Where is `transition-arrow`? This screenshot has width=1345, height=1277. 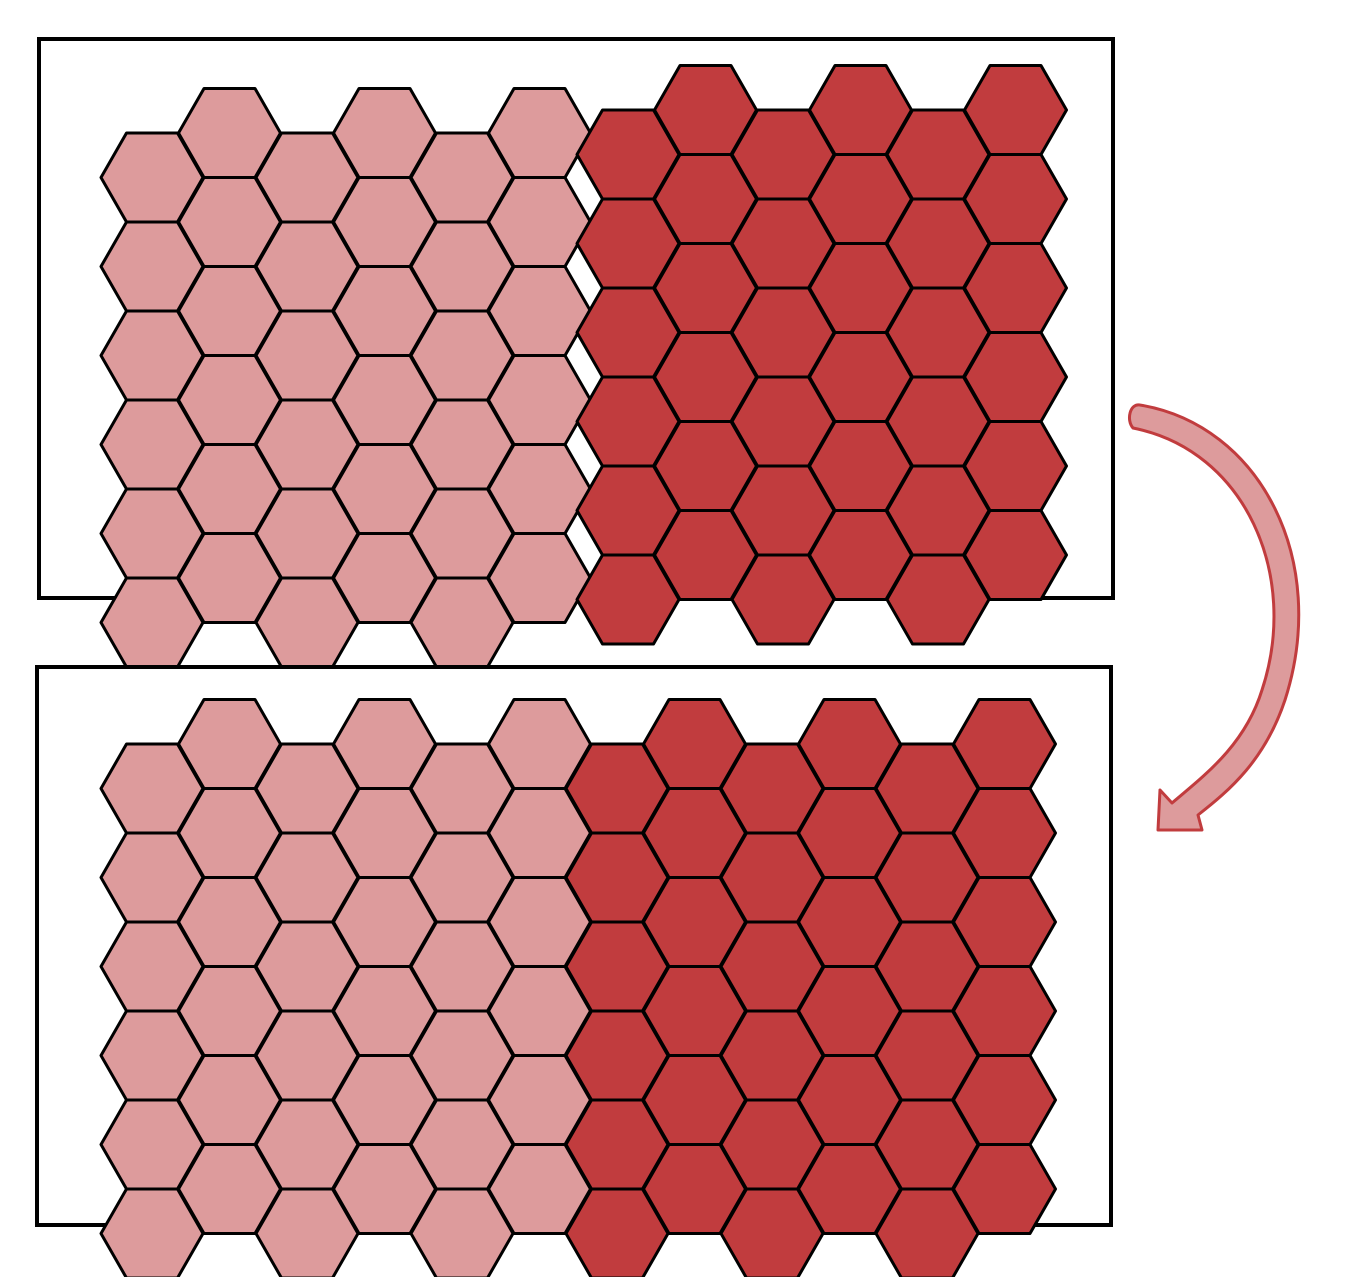
transition-arrow is located at coordinates (1214, 617).